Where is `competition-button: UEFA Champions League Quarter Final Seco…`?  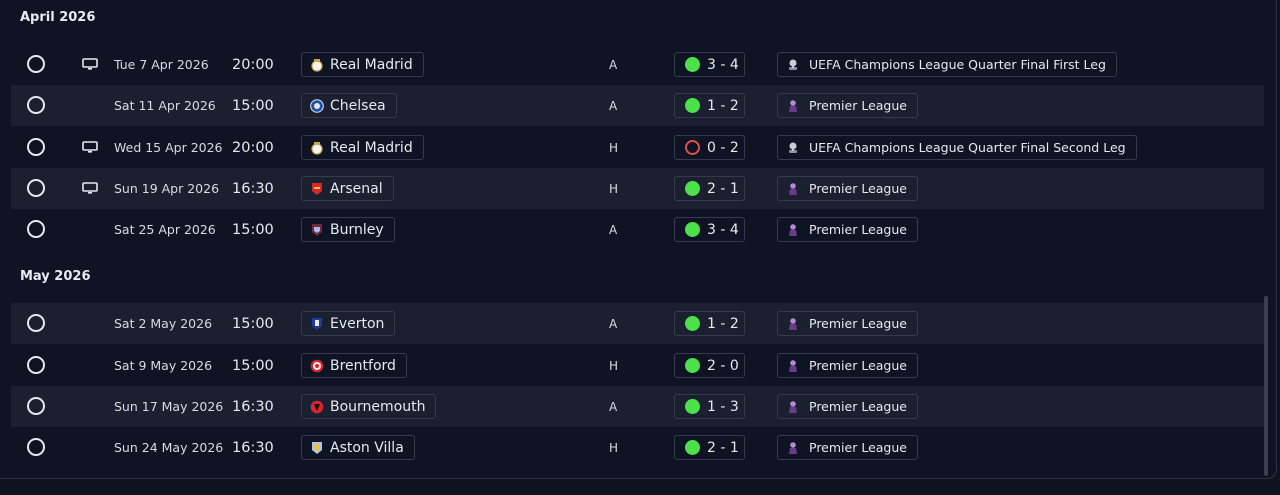 competition-button: UEFA Champions League Quarter Final Seco… is located at coordinates (957, 147).